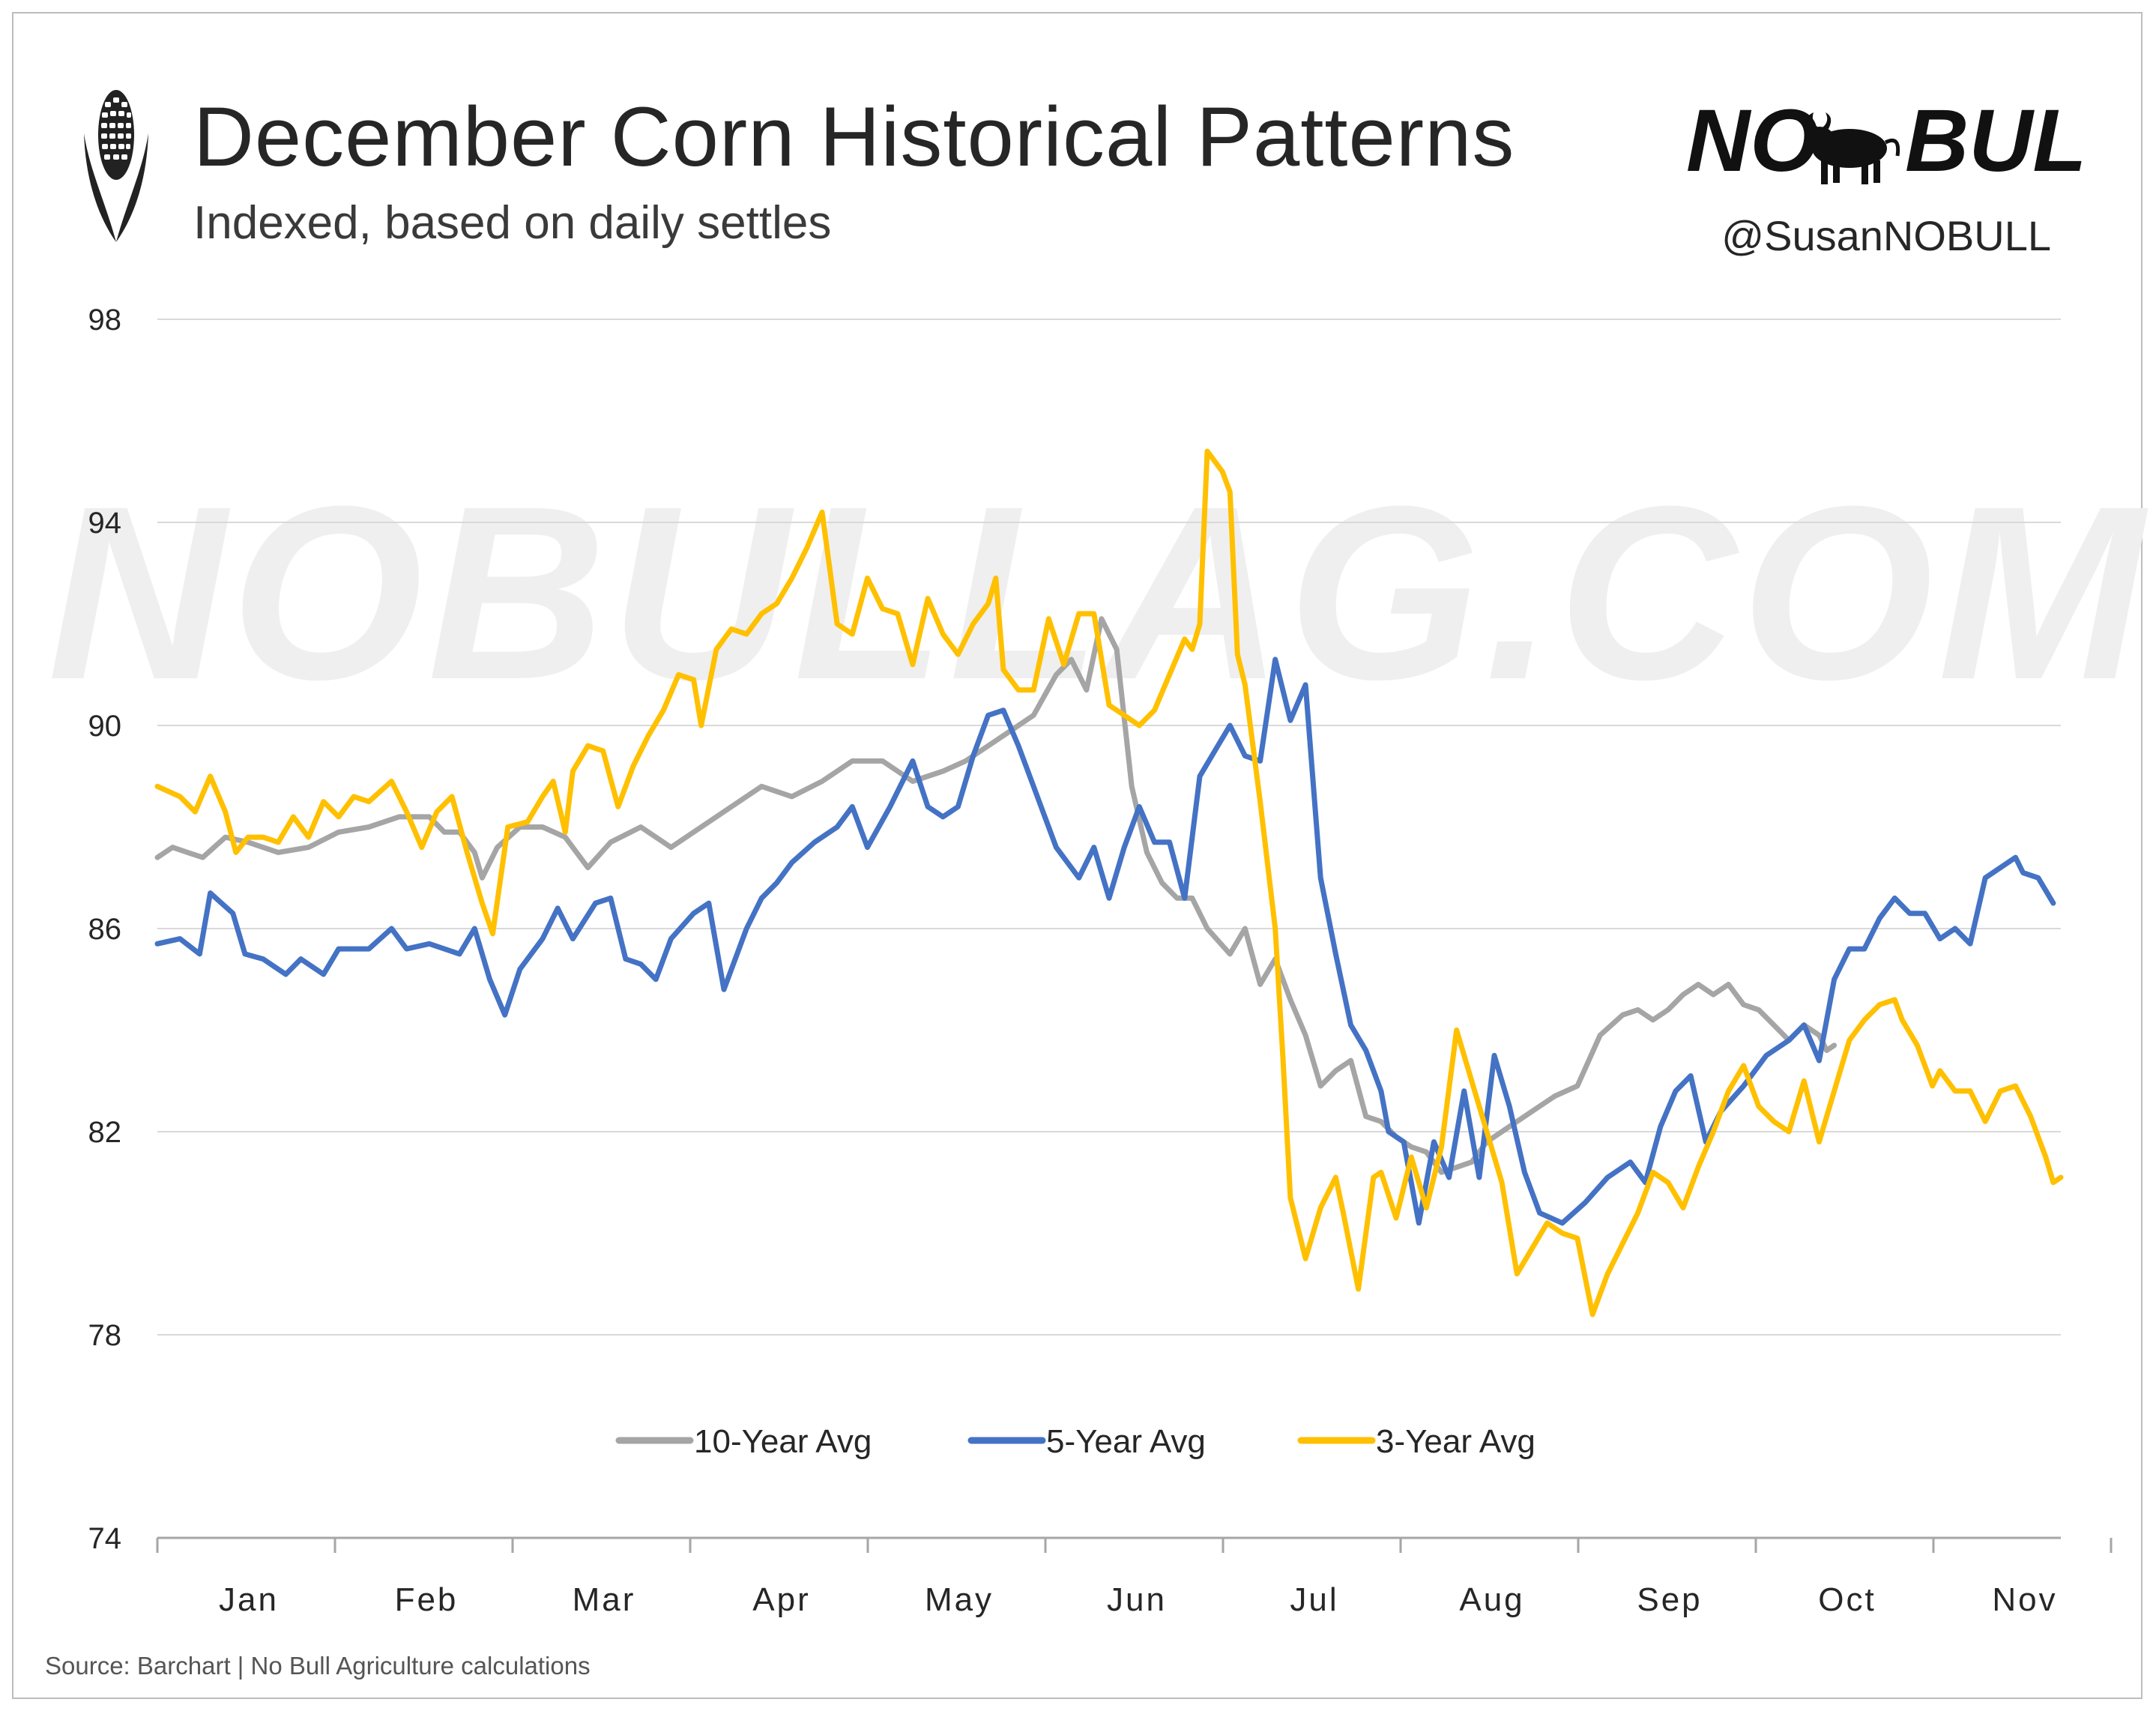 The height and width of the screenshot is (1711, 2156). Describe the element at coordinates (1847, 1600) in the screenshot. I see `x-tick-label-oct: Oct` at that location.